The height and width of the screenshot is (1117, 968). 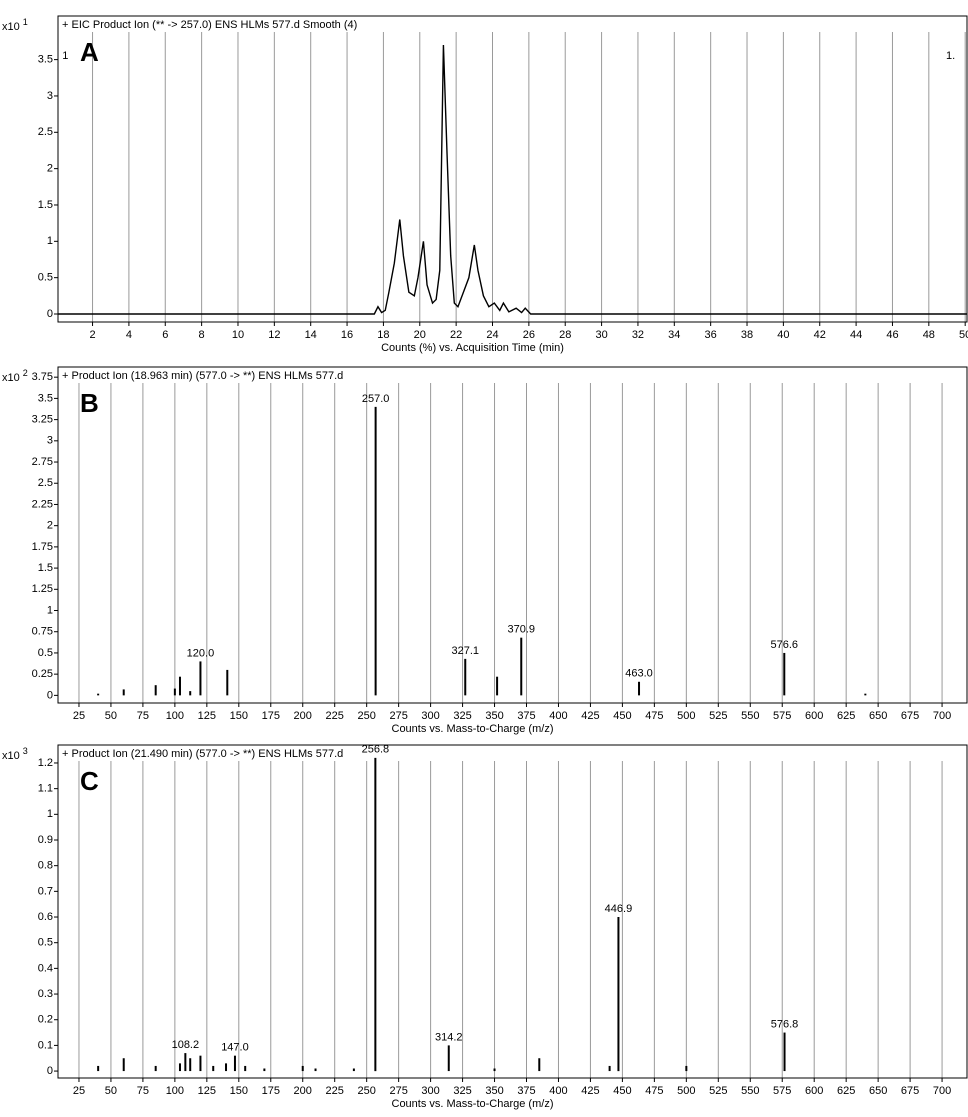 I want to click on y-scale-exponent: 1, so click(x=25, y=22).